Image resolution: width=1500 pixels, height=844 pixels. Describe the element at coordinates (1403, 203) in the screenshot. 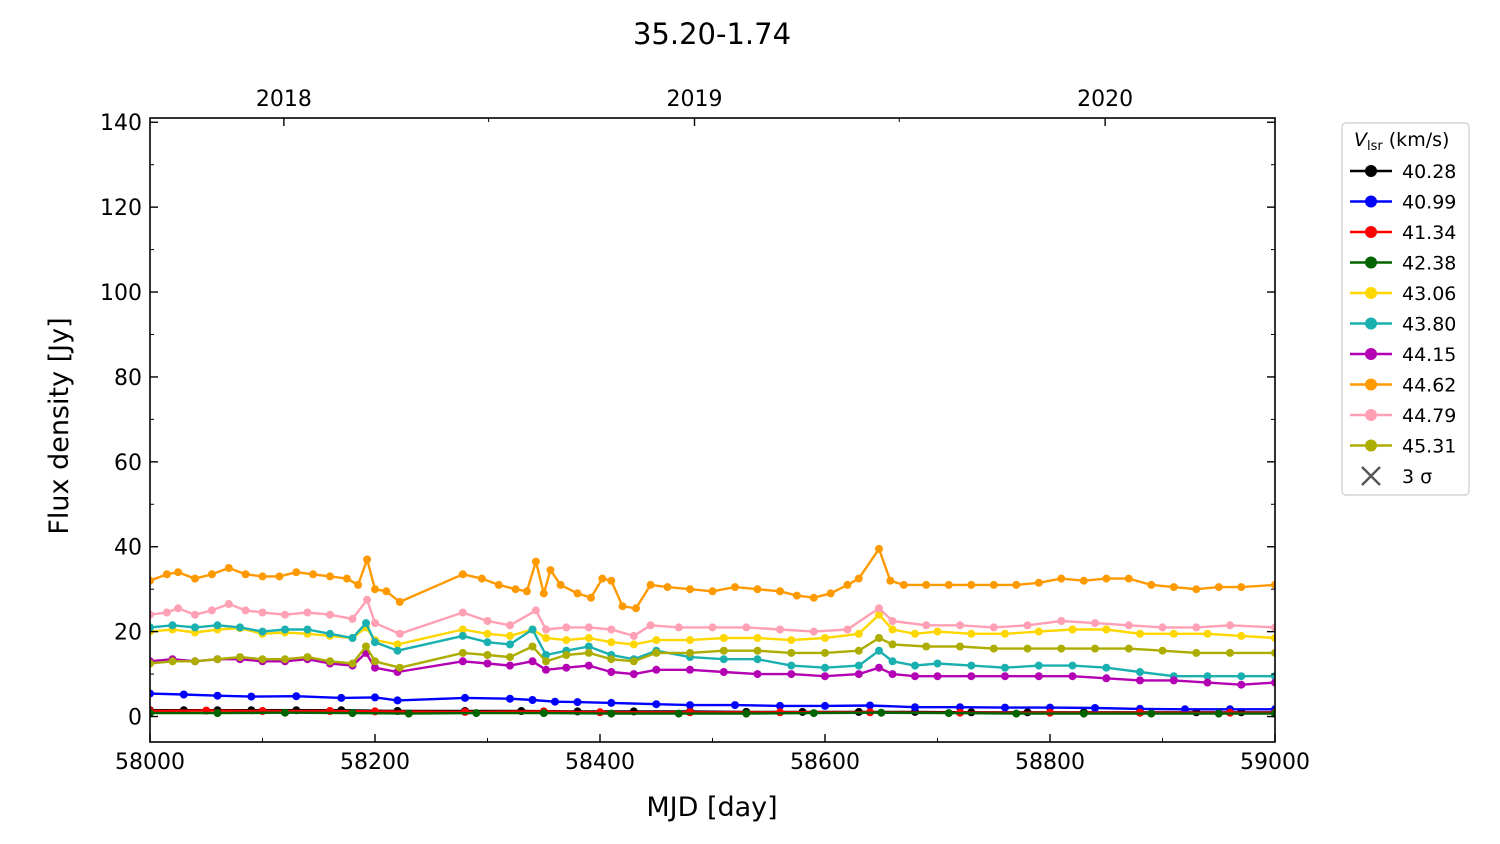

I see `legend-entry-40.99: 40.99` at that location.